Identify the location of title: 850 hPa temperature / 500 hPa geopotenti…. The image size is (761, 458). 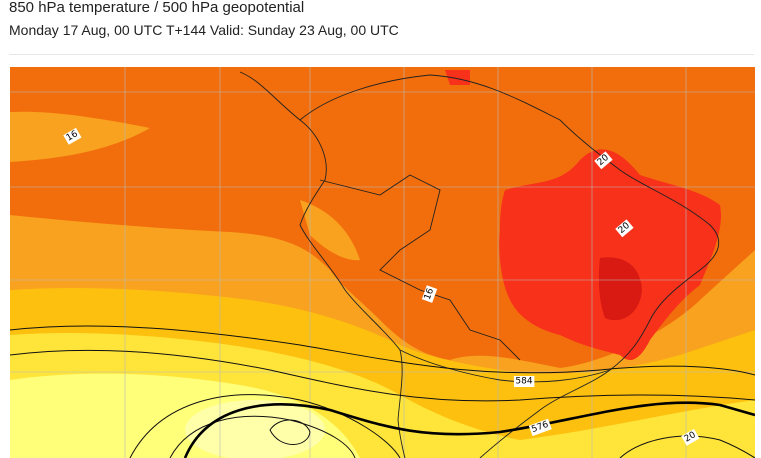
(157, 8).